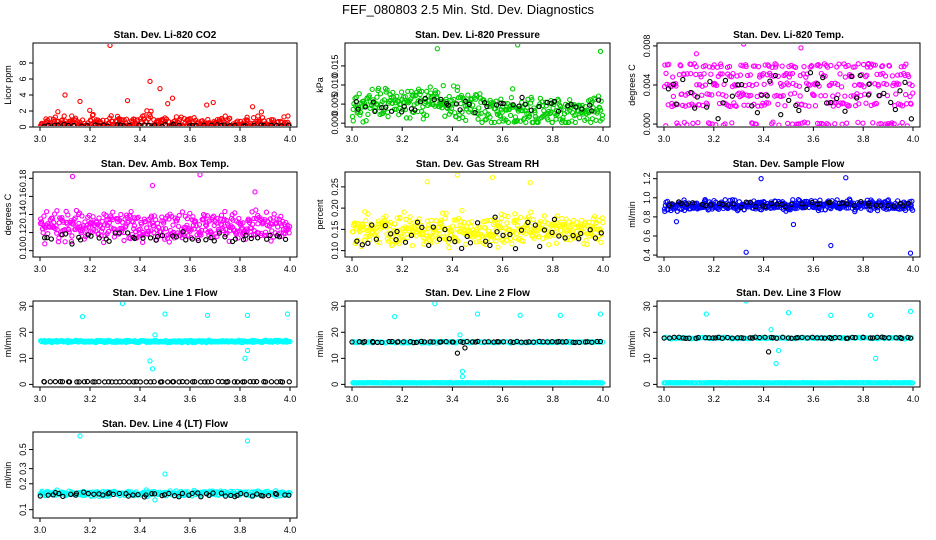 This screenshot has width=936, height=540. What do you see at coordinates (788, 35) in the screenshot?
I see `panel-title: Stan. Dev. Li-820 Temp.` at bounding box center [788, 35].